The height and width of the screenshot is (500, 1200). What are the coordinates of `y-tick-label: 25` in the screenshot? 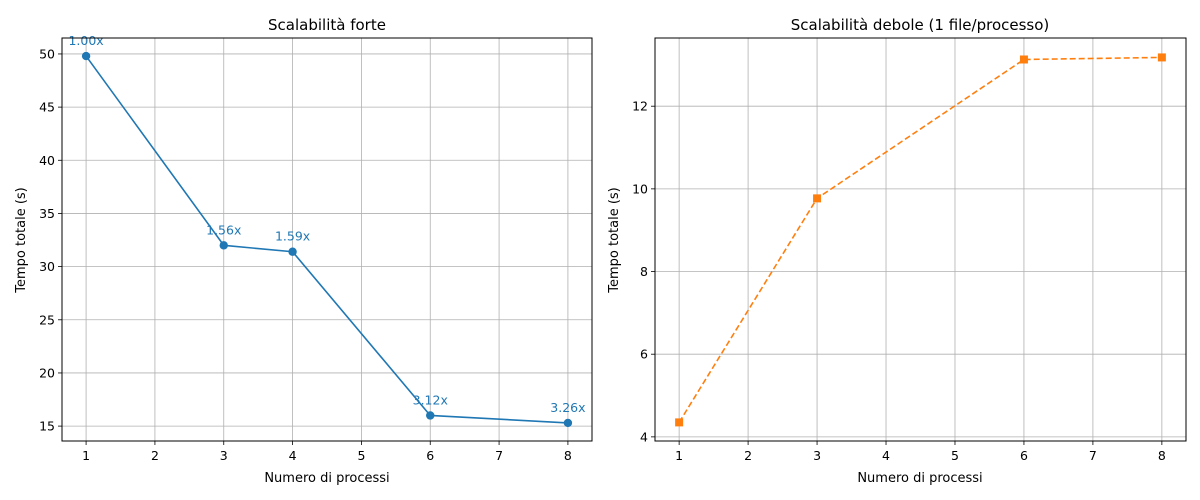 It's located at (47, 319).